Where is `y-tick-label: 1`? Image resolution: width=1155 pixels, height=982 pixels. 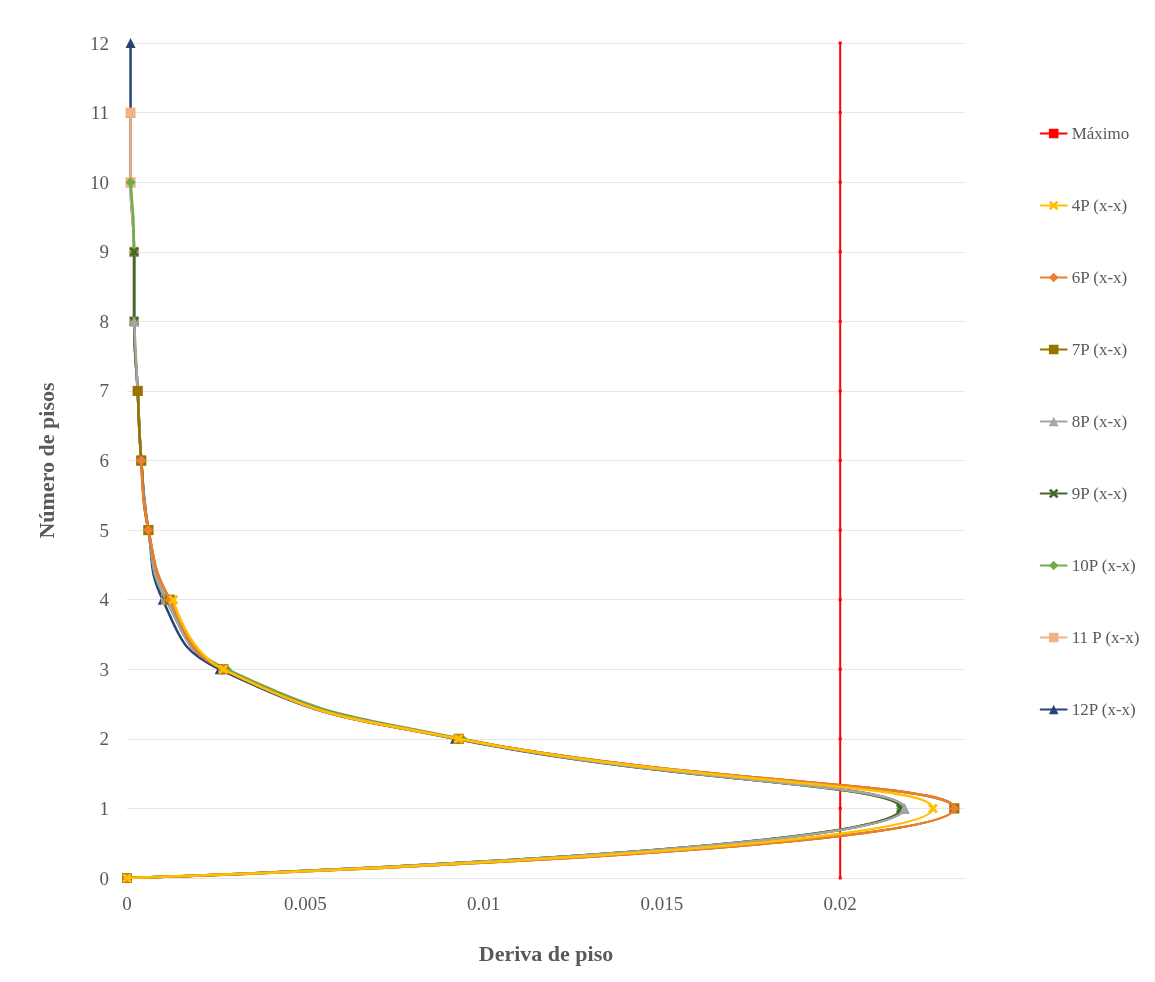 y-tick-label: 1 is located at coordinates (104, 808).